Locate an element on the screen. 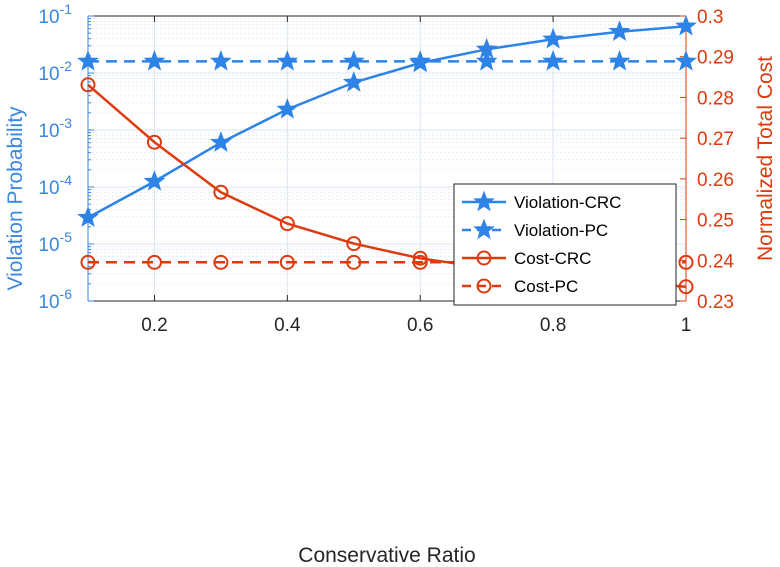 Image resolution: width=780 pixels, height=567 pixels. x-tick-label: 1 is located at coordinates (686, 325).